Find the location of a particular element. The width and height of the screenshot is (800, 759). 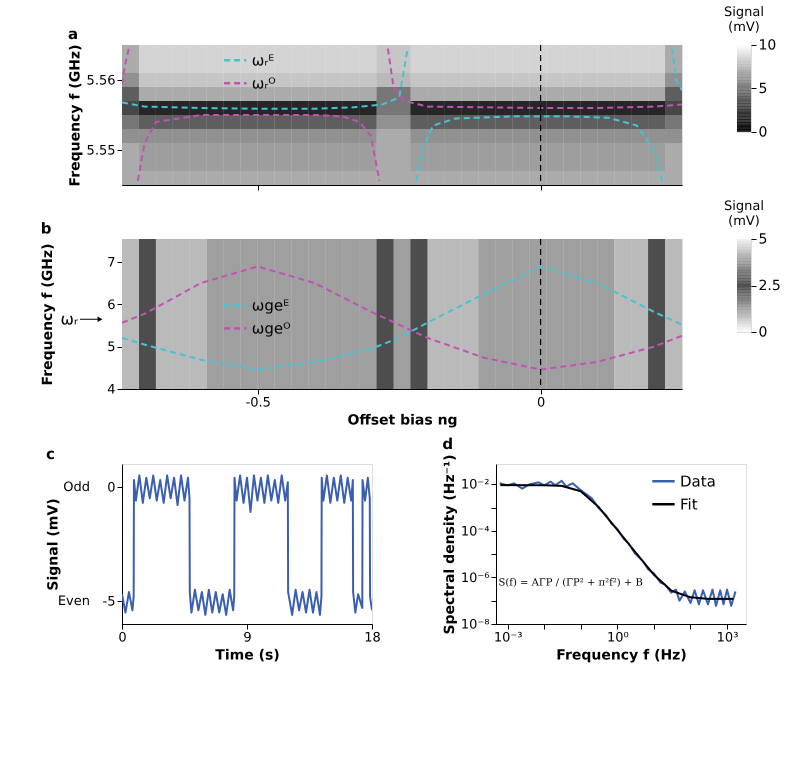

y-tick-label: 5.55 is located at coordinates (101, 151).